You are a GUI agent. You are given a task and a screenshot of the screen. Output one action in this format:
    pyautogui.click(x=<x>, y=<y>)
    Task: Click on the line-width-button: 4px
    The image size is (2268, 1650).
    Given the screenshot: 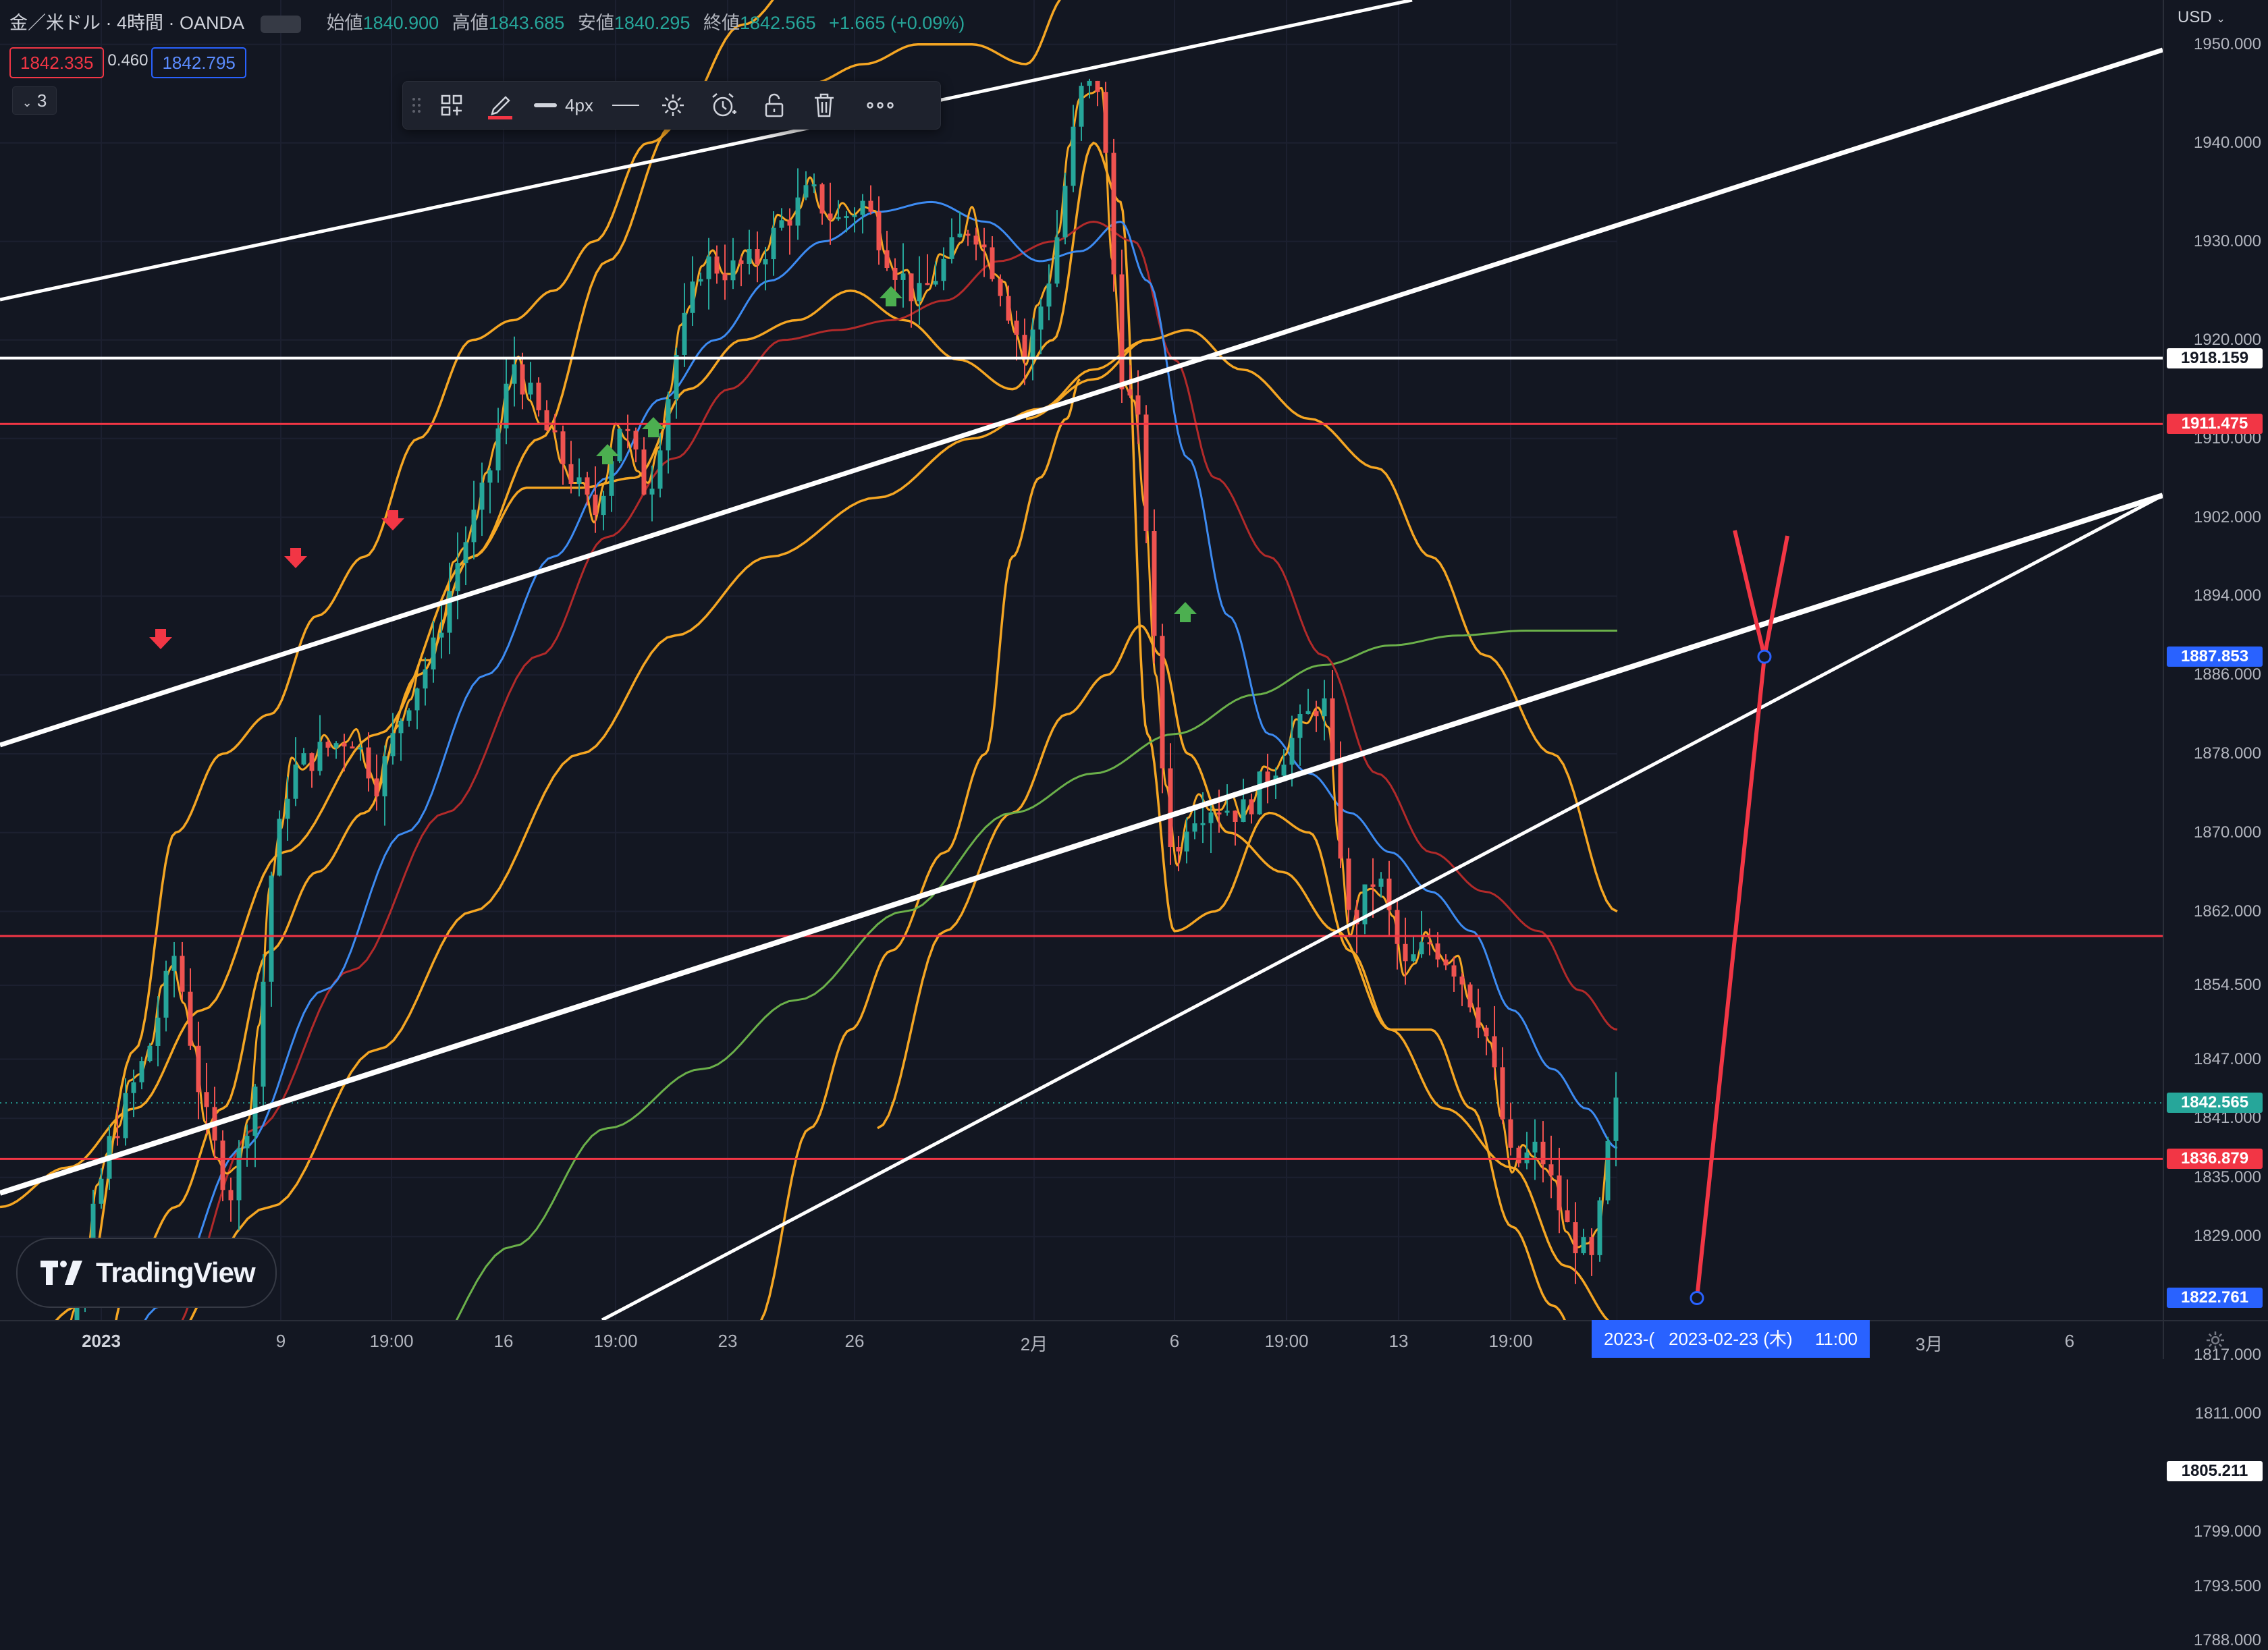 What is the action you would take?
    pyautogui.click(x=563, y=105)
    